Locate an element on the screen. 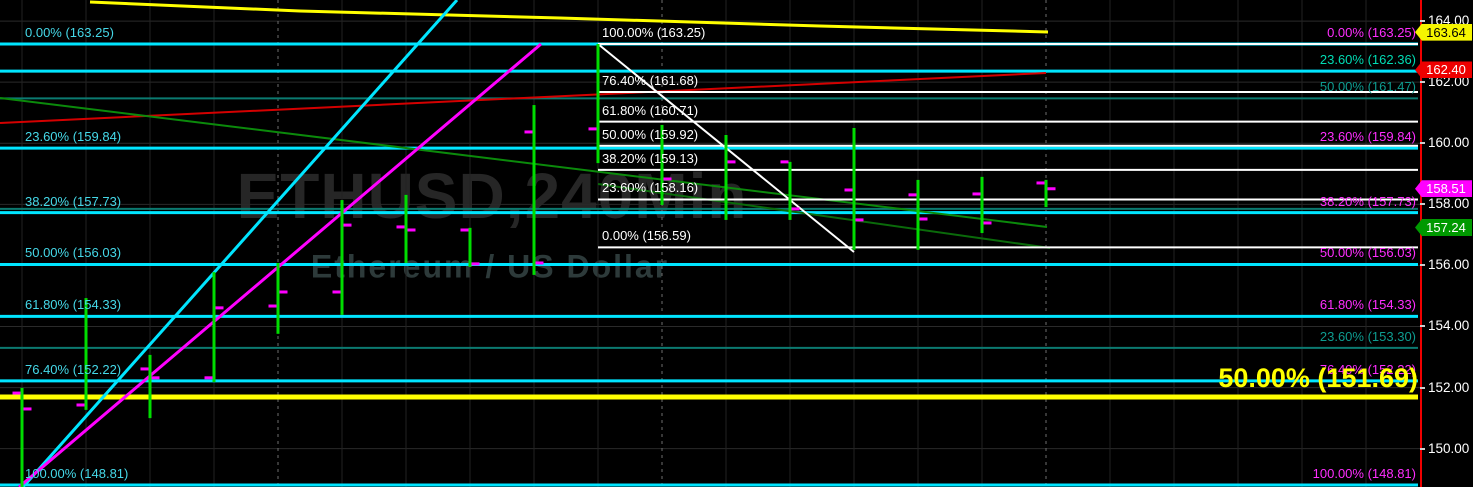  price-axis-label: 160.00 is located at coordinates (1444, 143).